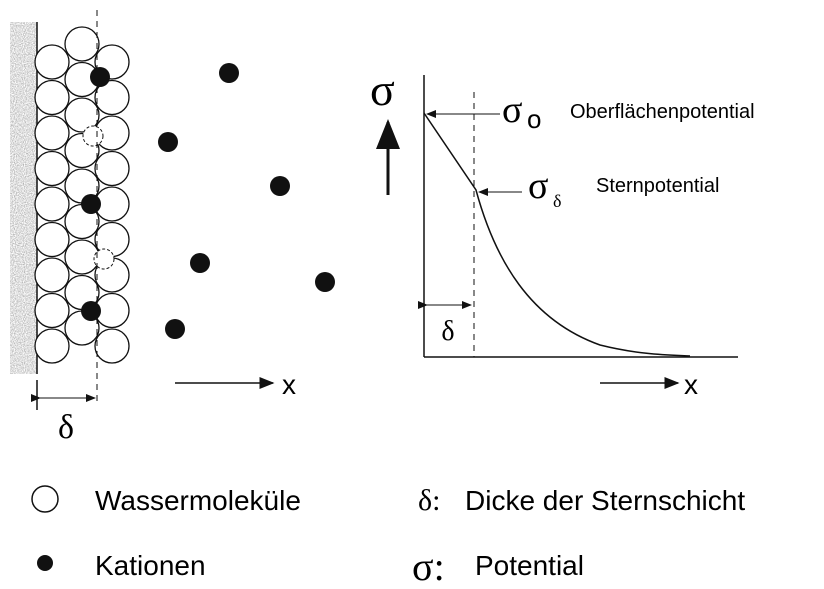 This screenshot has width=824, height=589. What do you see at coordinates (529, 565) in the screenshot?
I see `legend-label: Potential` at bounding box center [529, 565].